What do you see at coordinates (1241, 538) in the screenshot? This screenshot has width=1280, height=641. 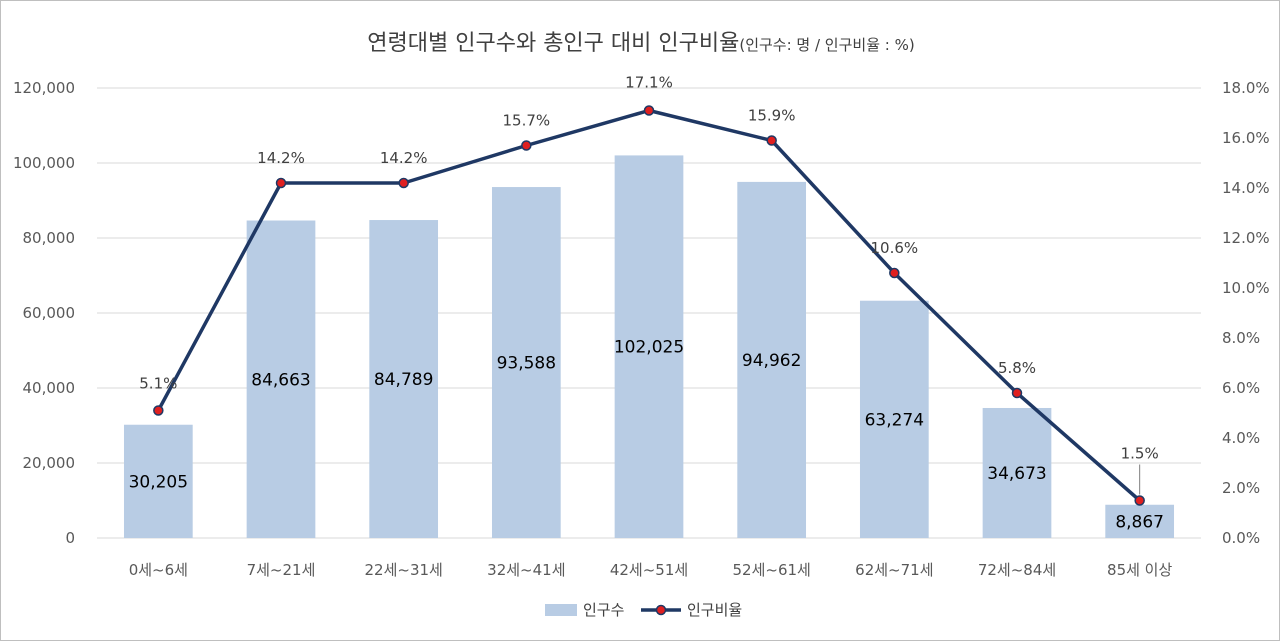 I see `right-axis-tick-label: 0.0%` at bounding box center [1241, 538].